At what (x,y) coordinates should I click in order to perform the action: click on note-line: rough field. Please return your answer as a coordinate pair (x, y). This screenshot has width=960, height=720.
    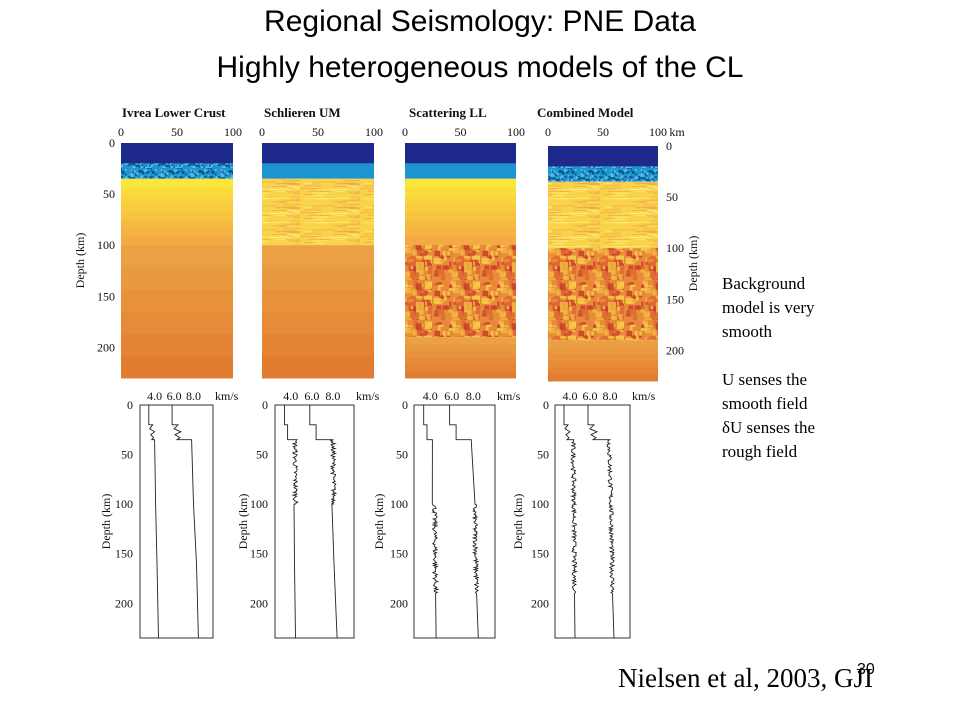
    Looking at the image, I should click on (760, 451).